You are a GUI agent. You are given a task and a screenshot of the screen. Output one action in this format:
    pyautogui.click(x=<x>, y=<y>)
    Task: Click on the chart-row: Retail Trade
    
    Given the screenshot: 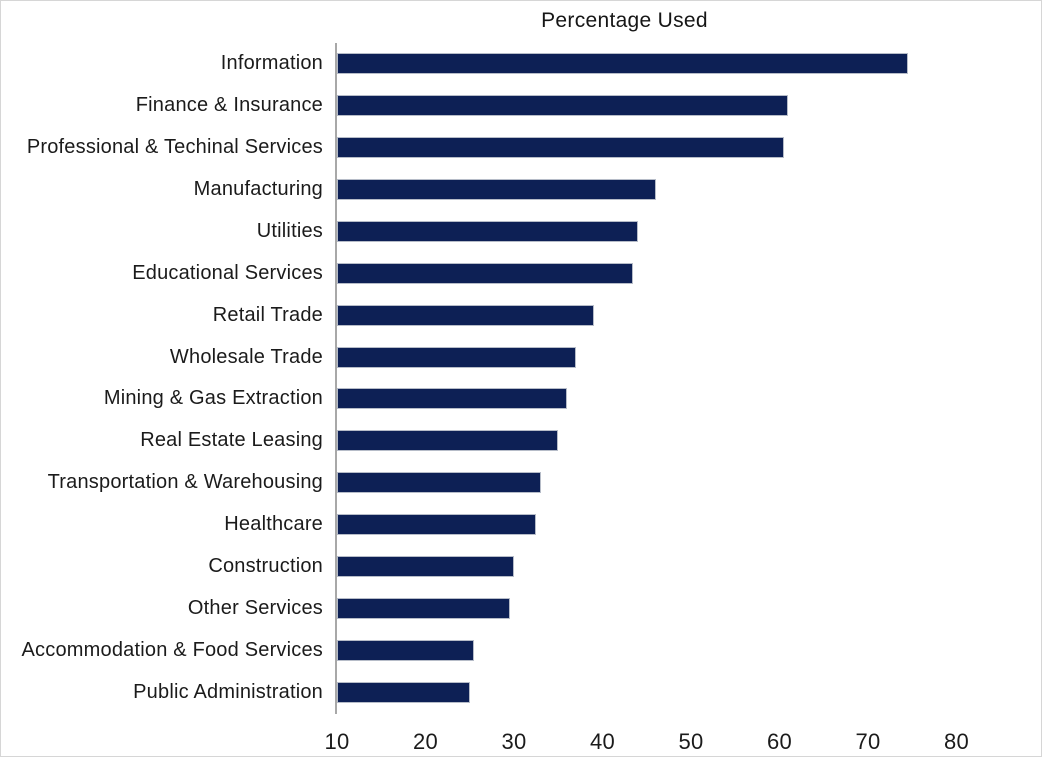 What is the action you would take?
    pyautogui.click(x=521, y=315)
    